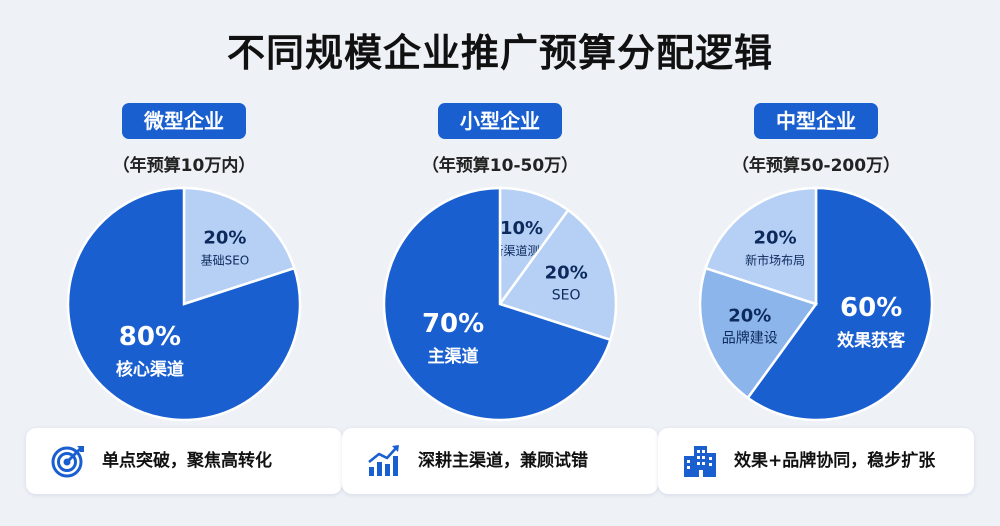 The width and height of the screenshot is (1000, 526). What do you see at coordinates (750, 338) in the screenshot?
I see `slice-name-label: 品牌建设` at bounding box center [750, 338].